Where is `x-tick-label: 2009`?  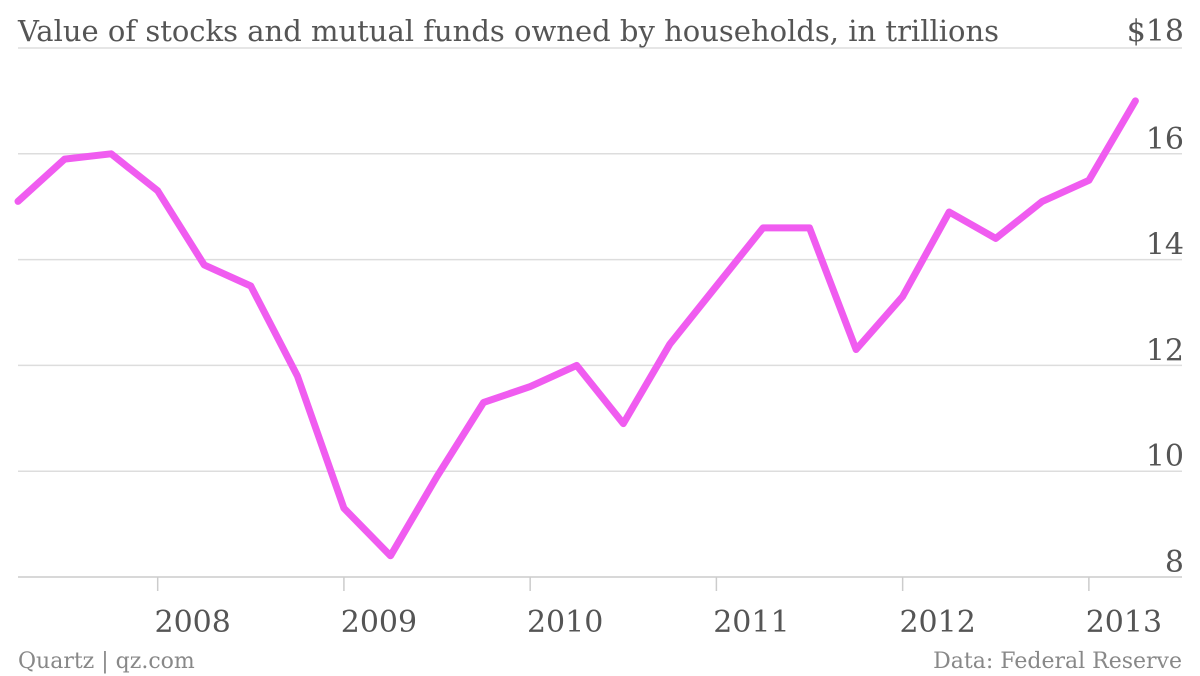 x-tick-label: 2009 is located at coordinates (379, 622).